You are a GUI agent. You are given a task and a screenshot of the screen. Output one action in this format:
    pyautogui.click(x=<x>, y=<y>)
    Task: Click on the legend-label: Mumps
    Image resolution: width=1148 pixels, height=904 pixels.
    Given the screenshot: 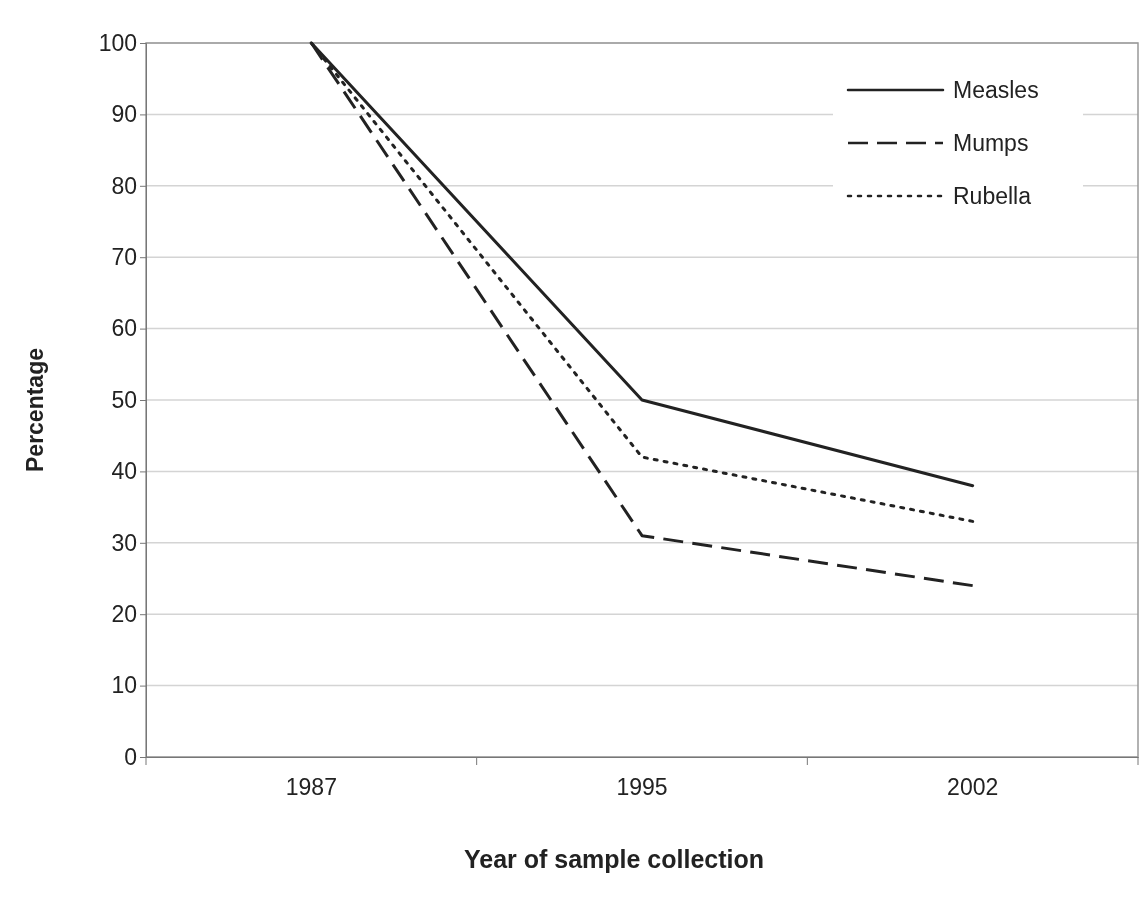 What is the action you would take?
    pyautogui.click(x=991, y=143)
    